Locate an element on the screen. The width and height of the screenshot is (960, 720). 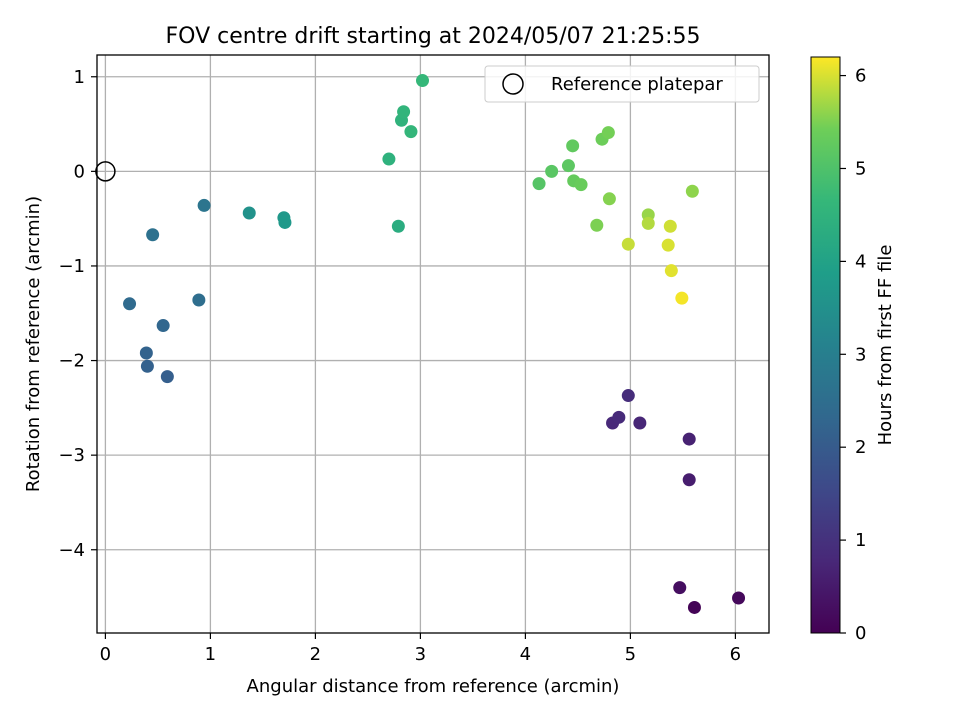
colorbar-tick-label: 1 is located at coordinates (860, 540).